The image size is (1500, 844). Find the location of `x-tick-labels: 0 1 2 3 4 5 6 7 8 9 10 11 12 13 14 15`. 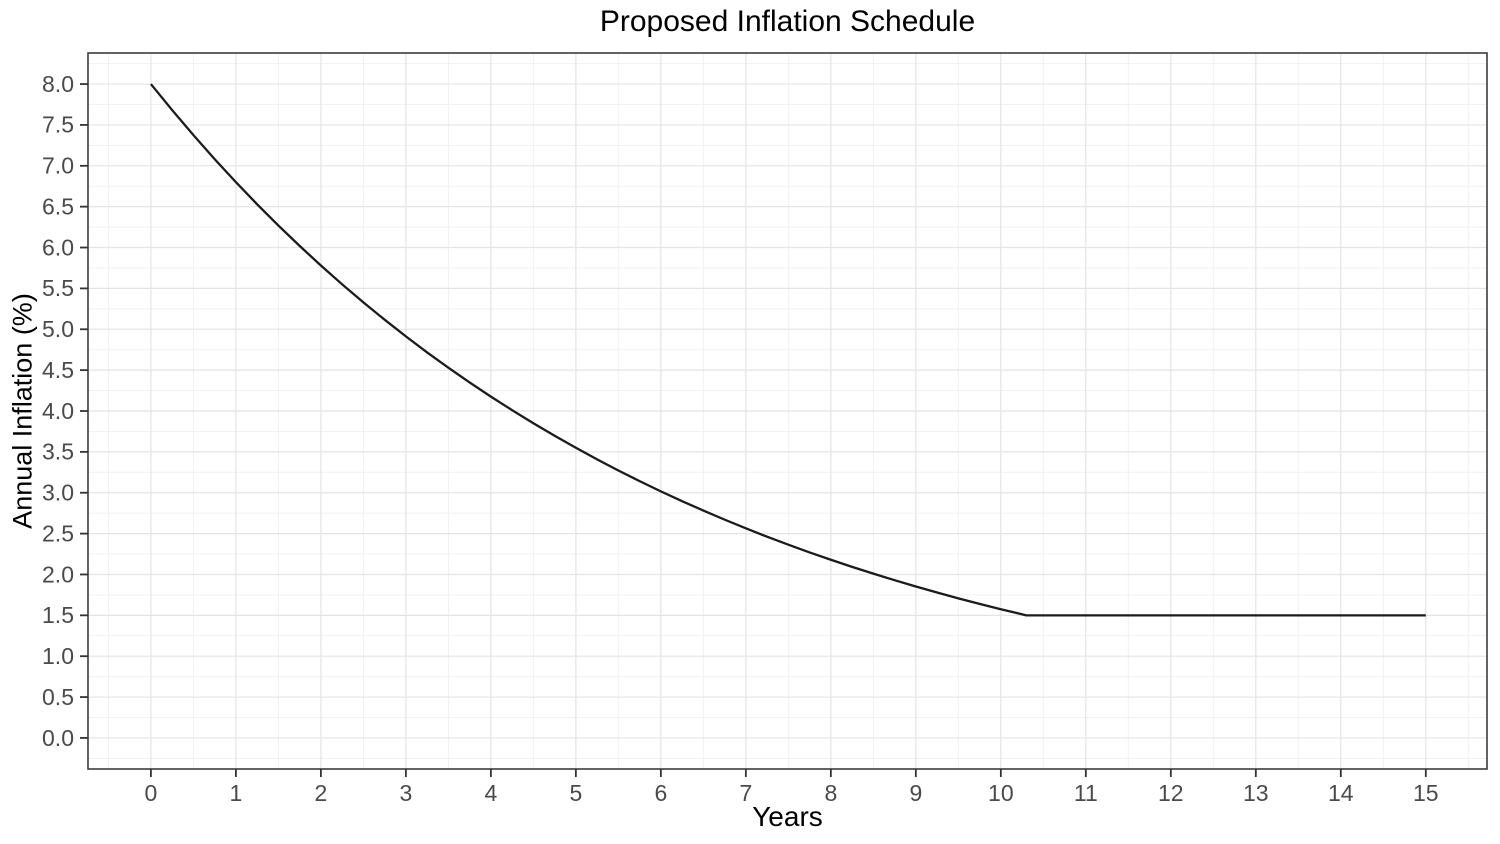

x-tick-labels: 0 1 2 3 4 5 6 7 8 9 10 11 12 13 14 15 is located at coordinates (791, 793).